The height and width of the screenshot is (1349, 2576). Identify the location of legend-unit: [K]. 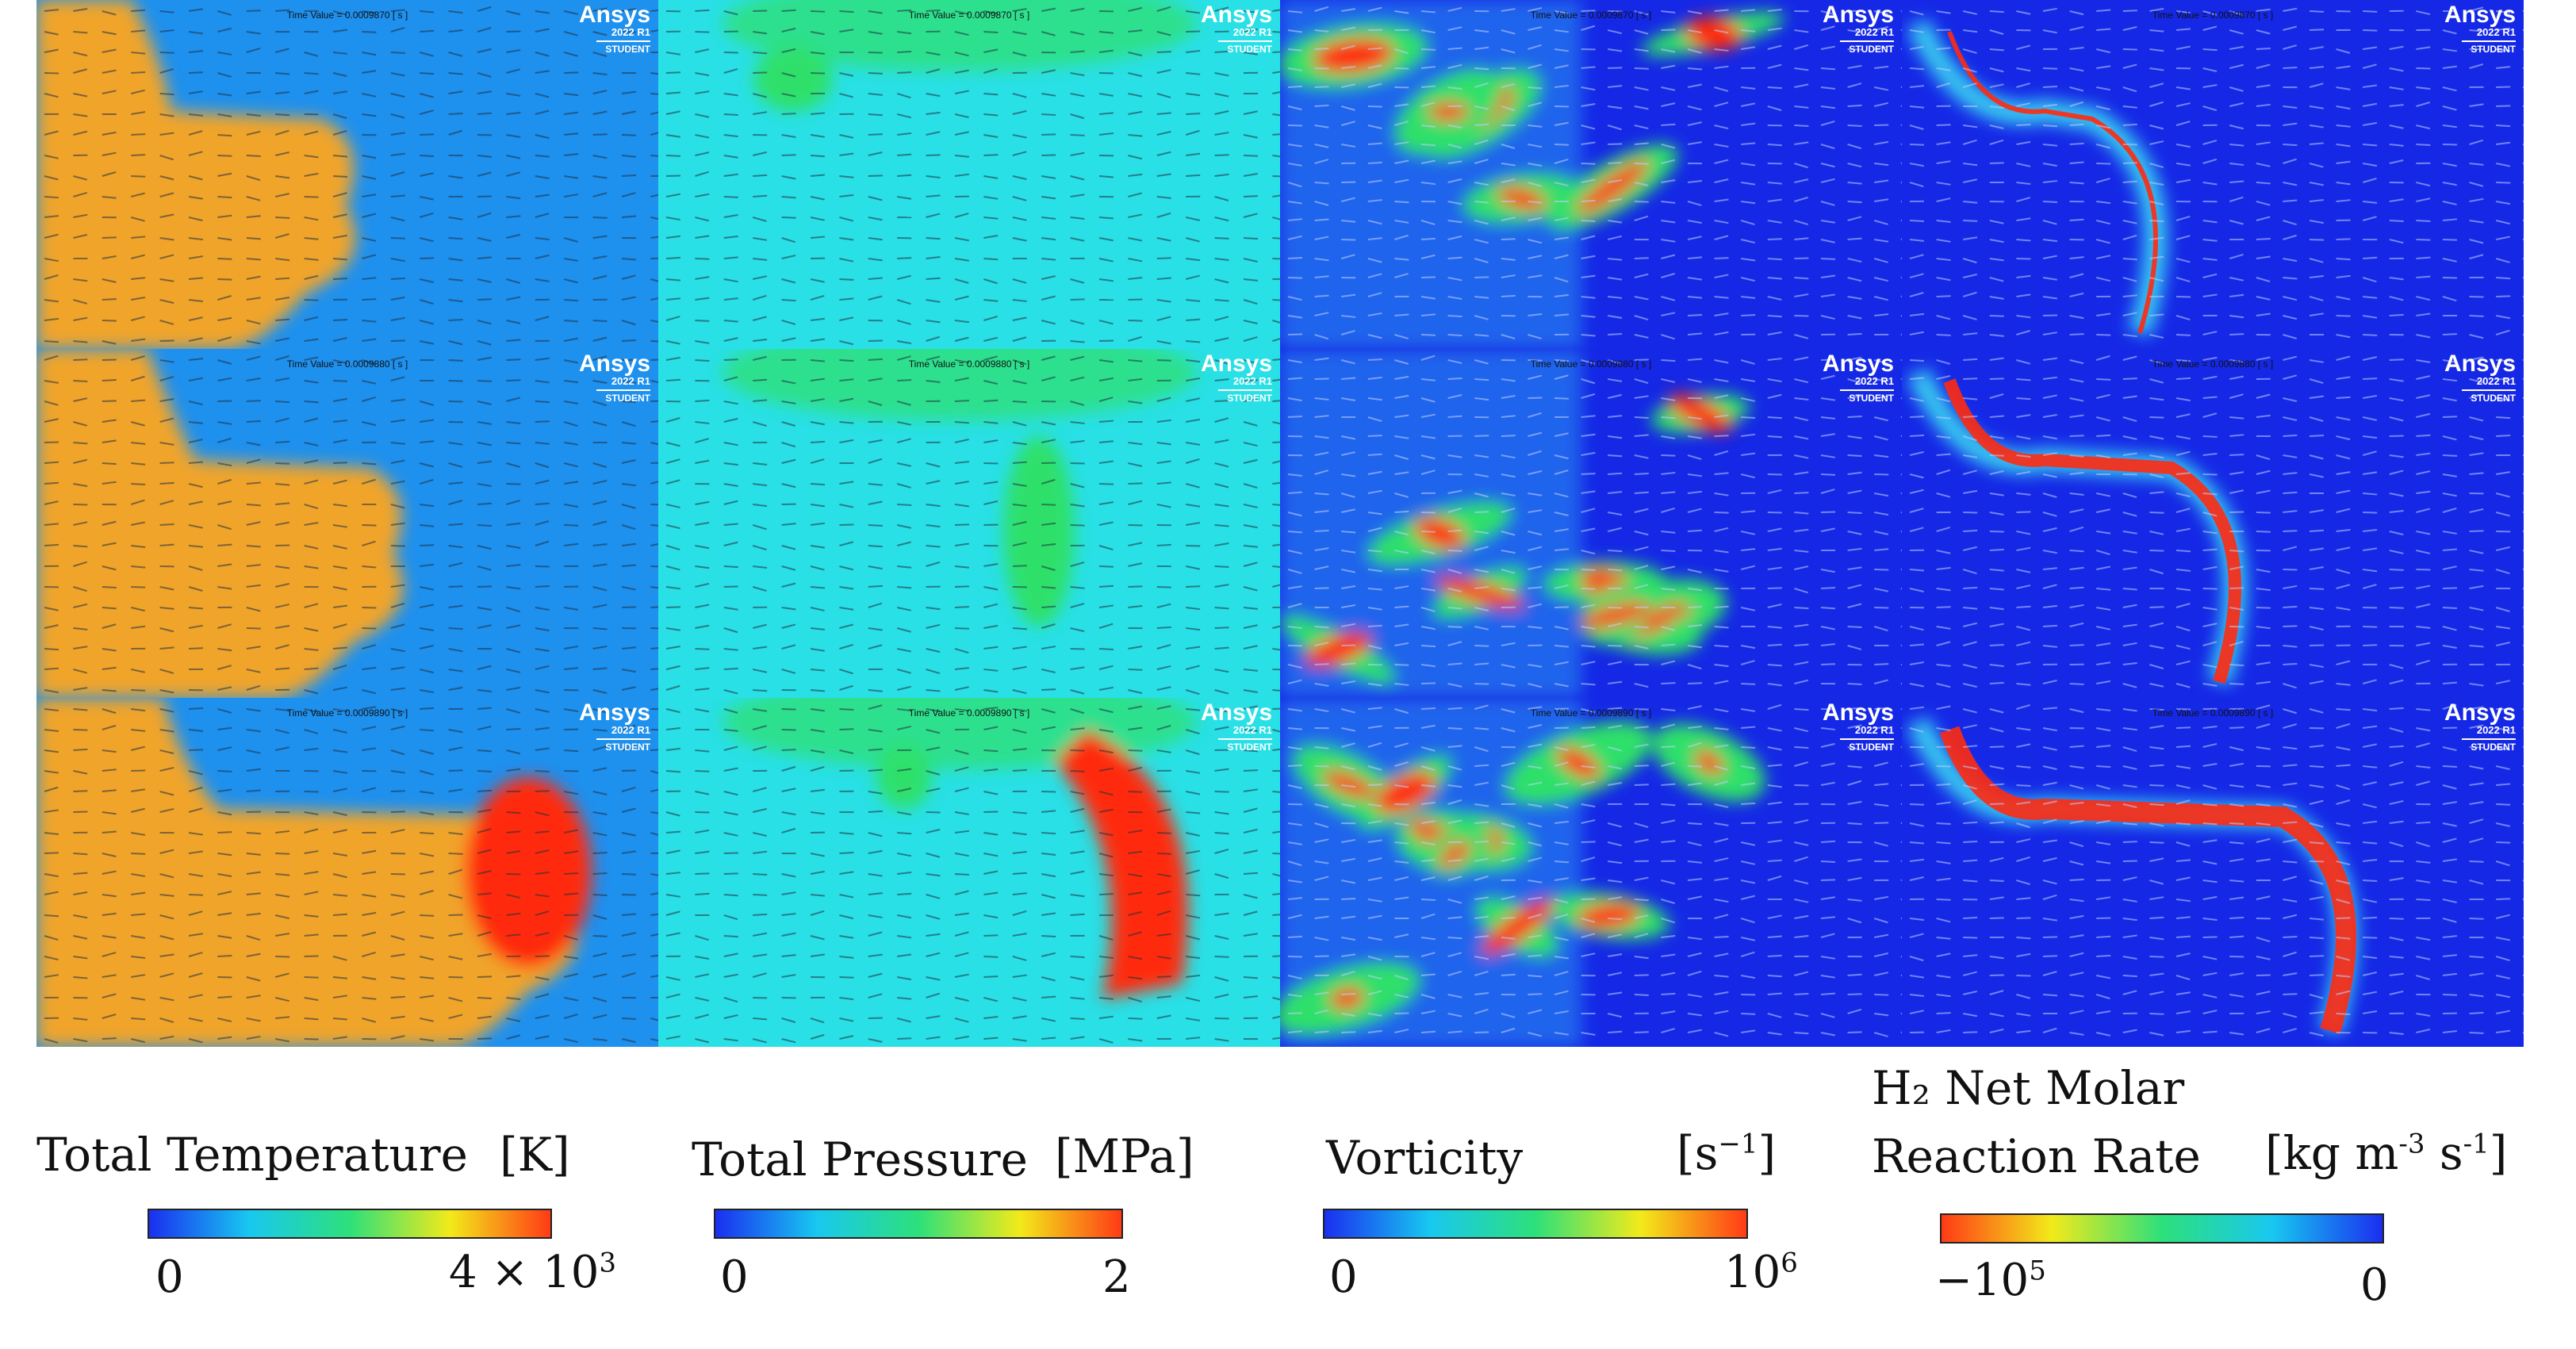
(535, 1155).